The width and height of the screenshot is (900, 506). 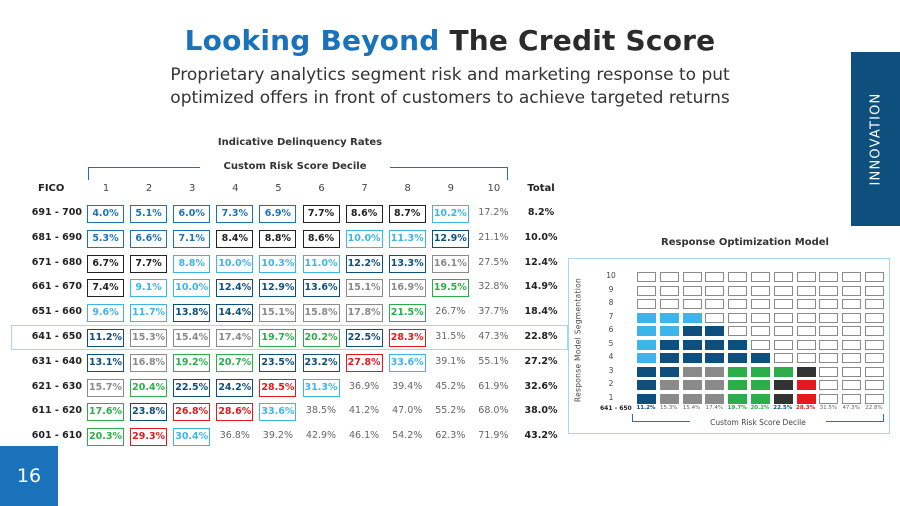 I want to click on response-row-value: 19.7%, so click(x=737, y=408).